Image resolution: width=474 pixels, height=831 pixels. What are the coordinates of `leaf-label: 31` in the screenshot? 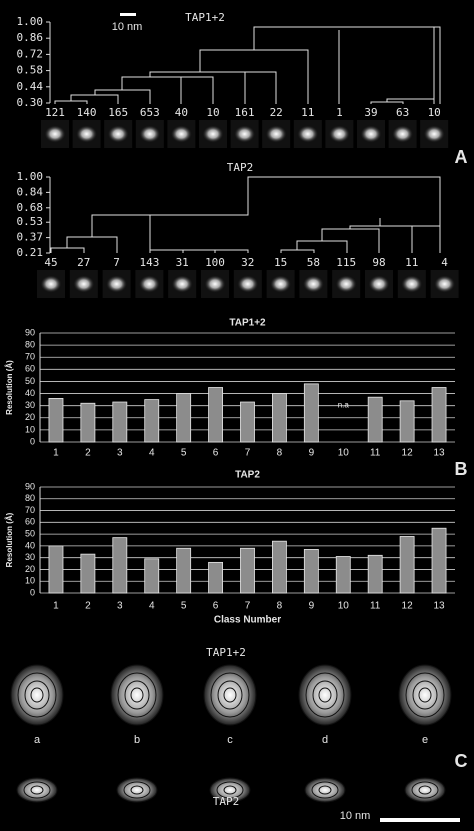 It's located at (182, 262).